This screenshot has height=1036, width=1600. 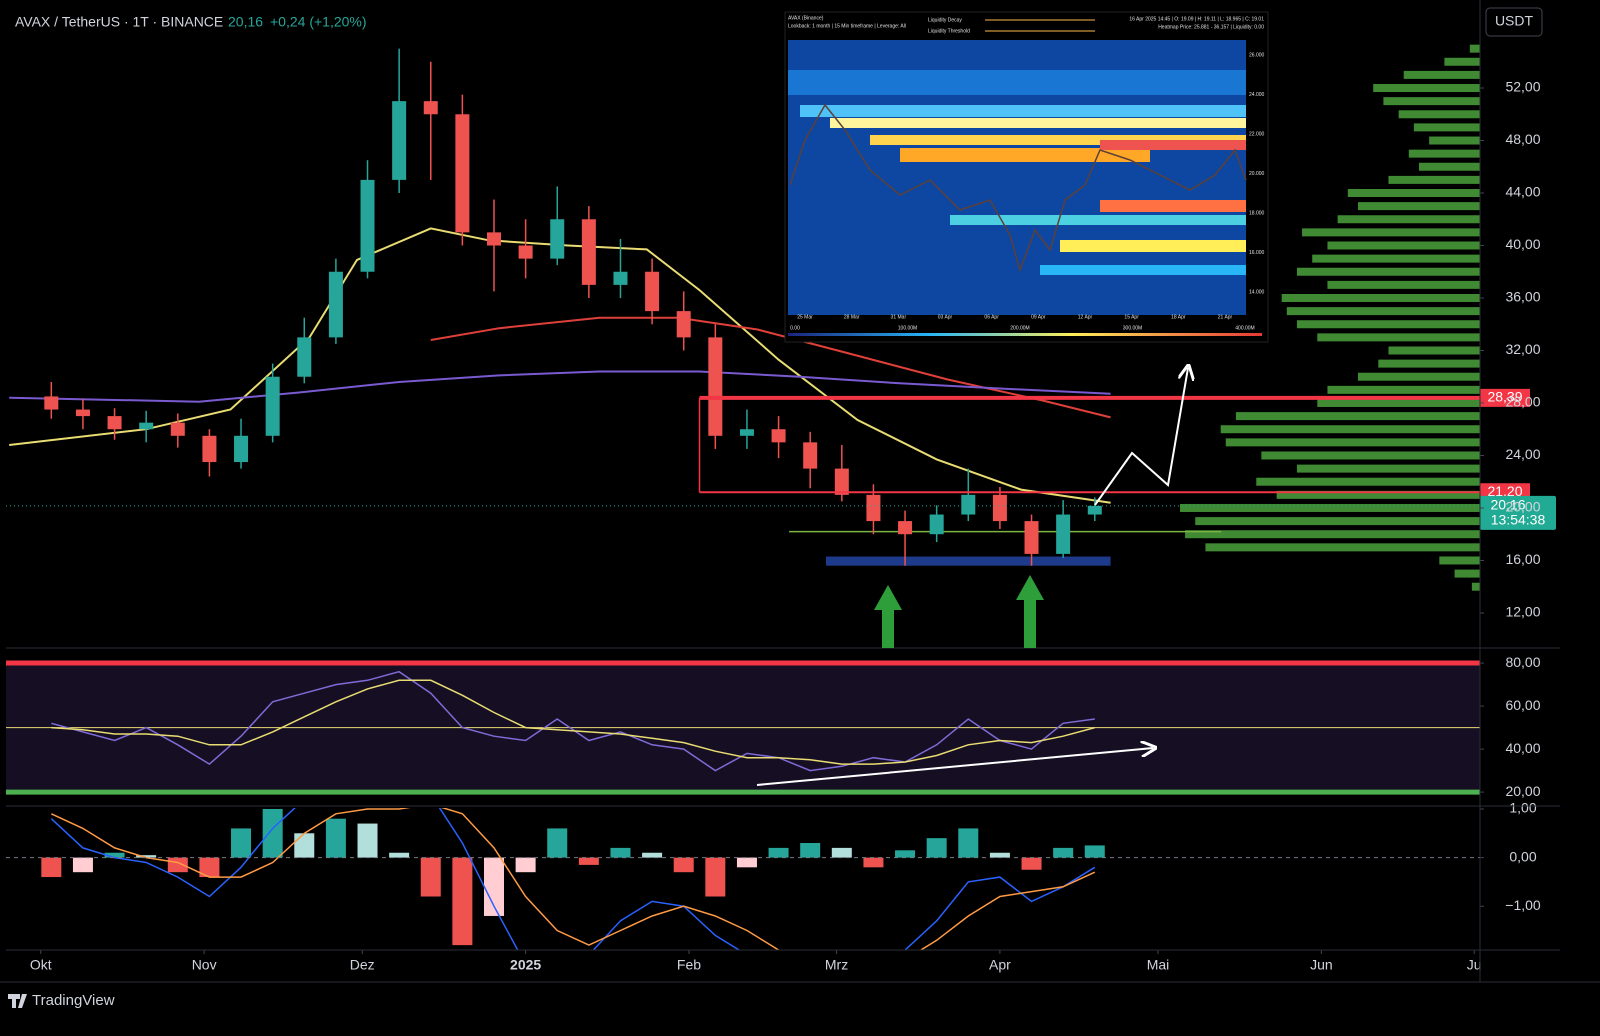 What do you see at coordinates (836, 965) in the screenshot?
I see `x-tick-label: Mrz` at bounding box center [836, 965].